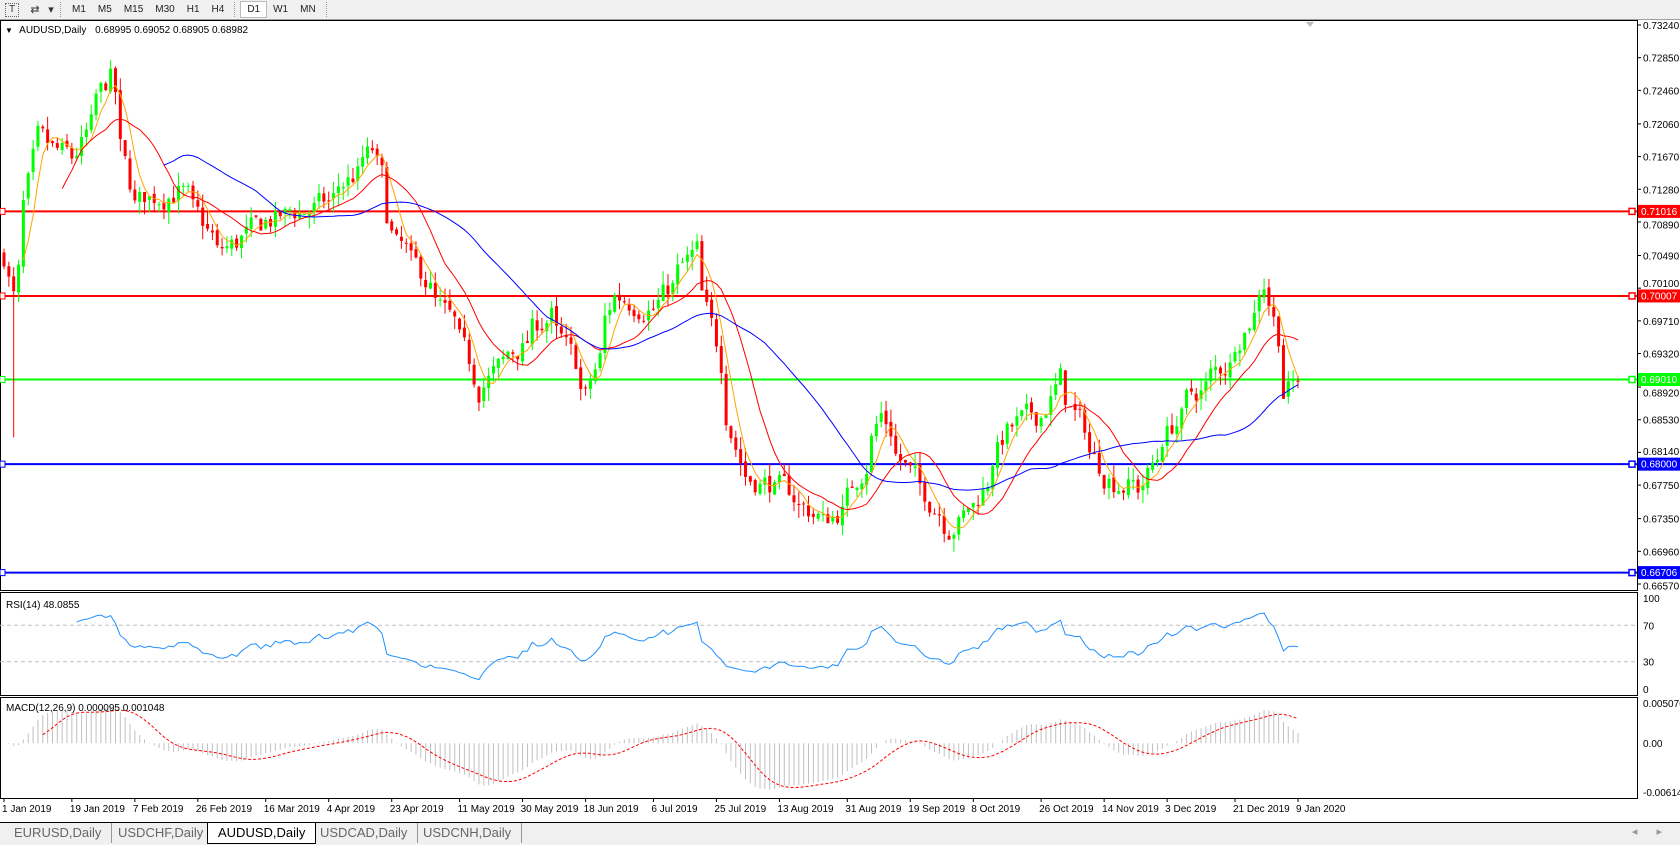 The width and height of the screenshot is (1680, 845). What do you see at coordinates (1661, 125) in the screenshot?
I see `price-tick-label: 0.72060` at bounding box center [1661, 125].